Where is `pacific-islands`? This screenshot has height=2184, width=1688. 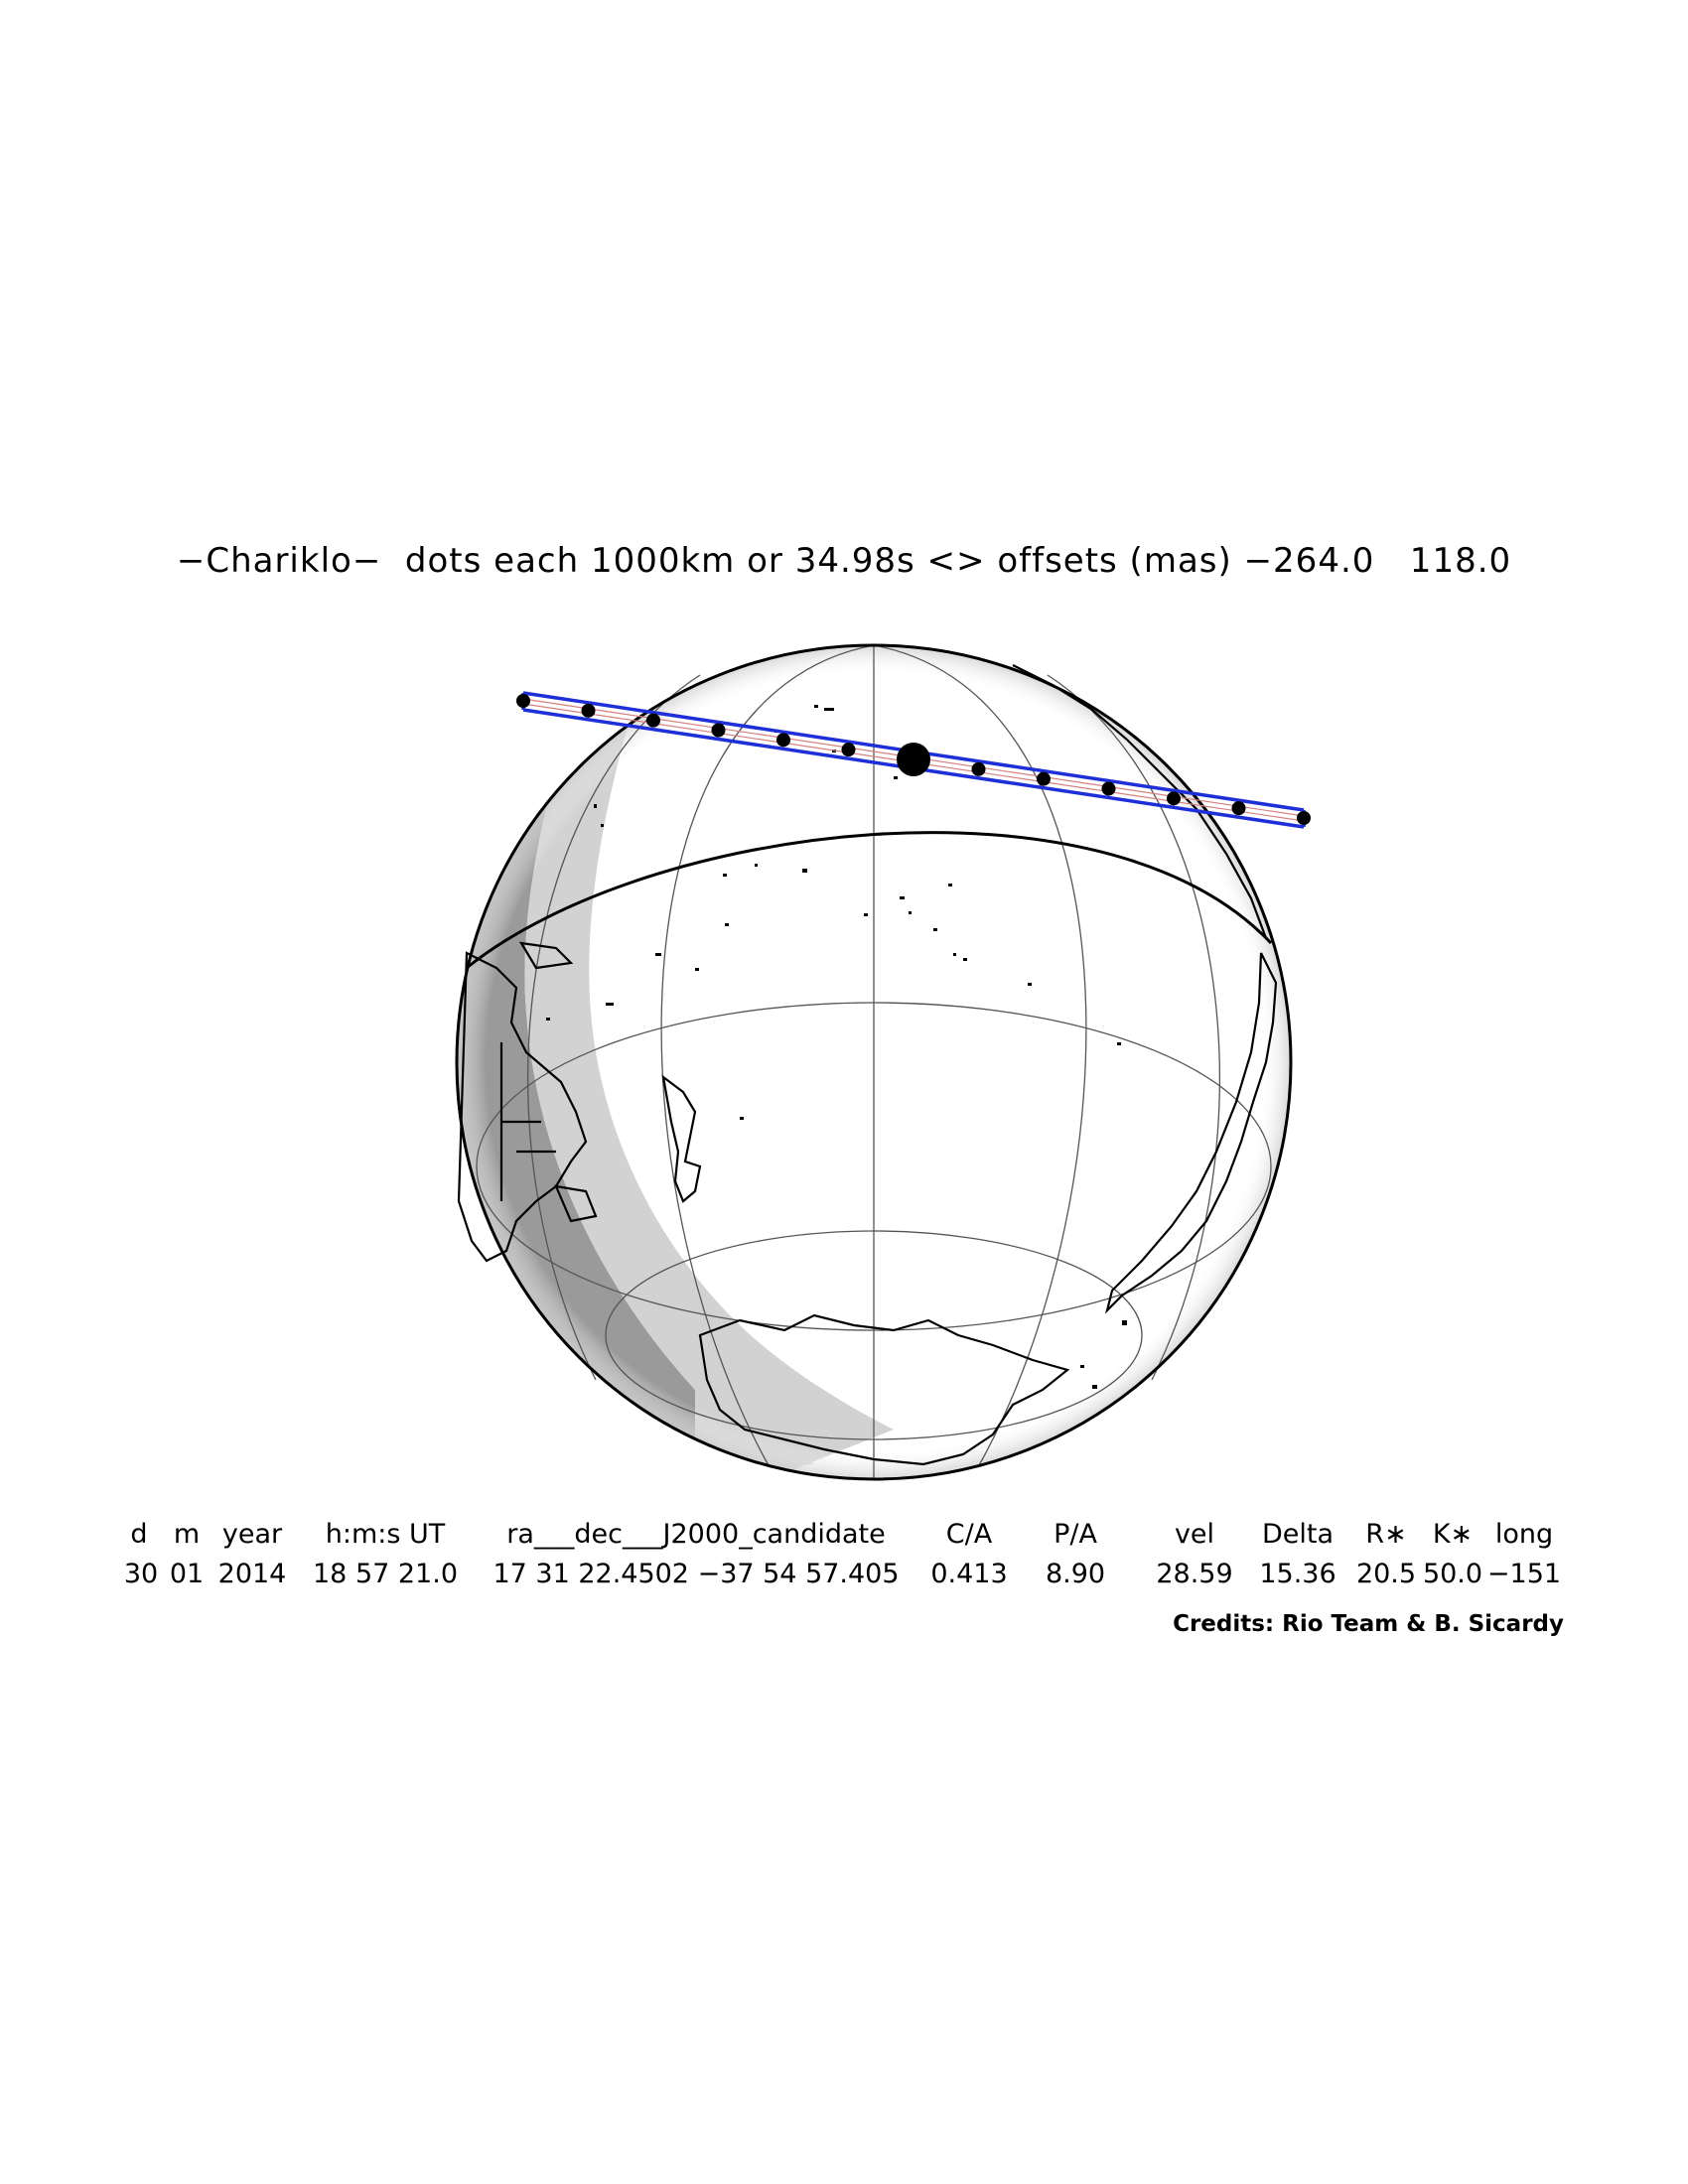 pacific-islands is located at coordinates (836, 1047).